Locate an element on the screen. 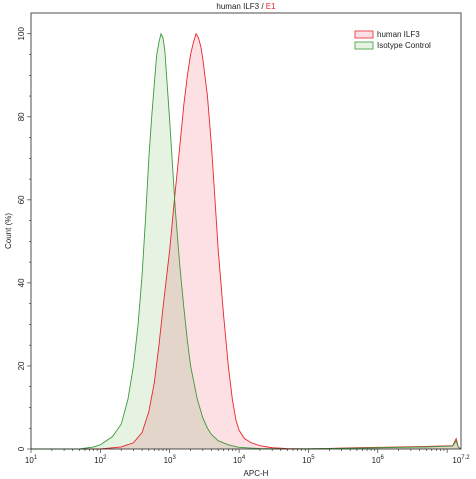  x-axis-ticks: 10¹ 10² 10³ 10⁴ 10⁵ 10⁶ 107.2 is located at coordinates (247, 457).